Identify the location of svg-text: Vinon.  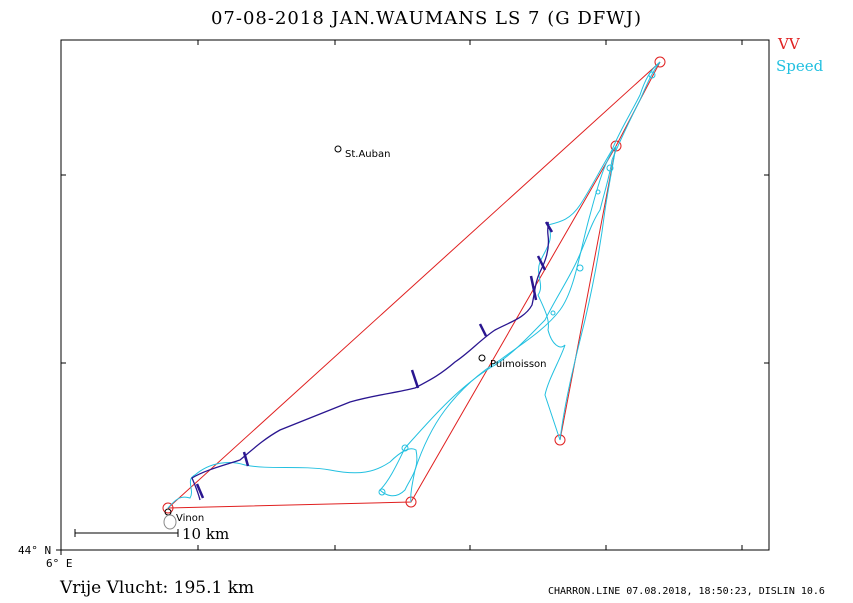
(190, 518).